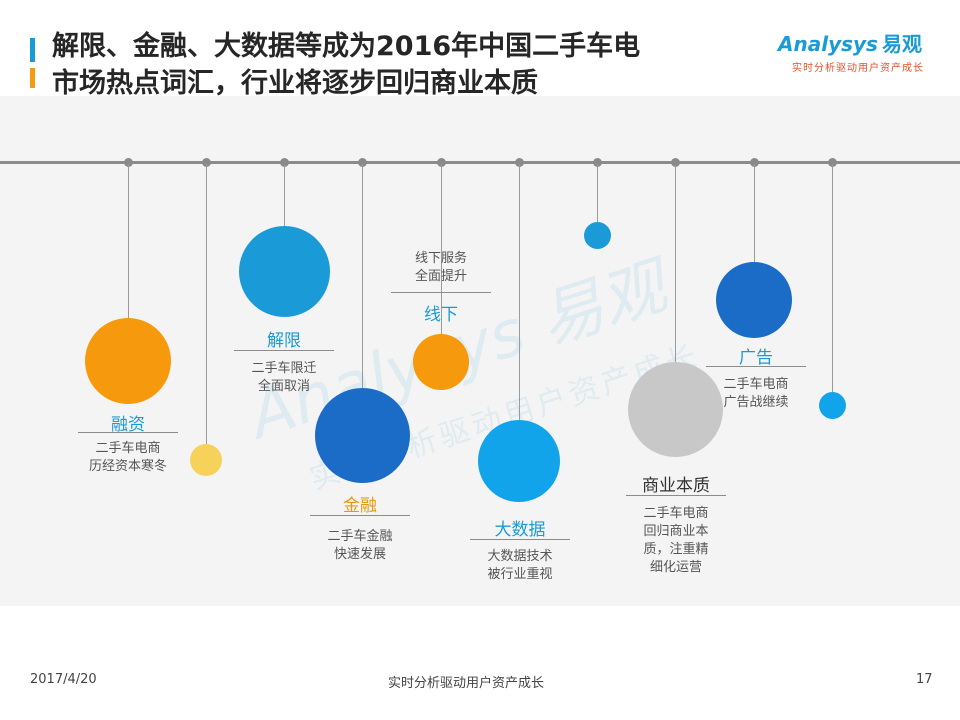  What do you see at coordinates (858, 68) in the screenshot?
I see `logo-slogan: 实时分析驱动用户资产成长` at bounding box center [858, 68].